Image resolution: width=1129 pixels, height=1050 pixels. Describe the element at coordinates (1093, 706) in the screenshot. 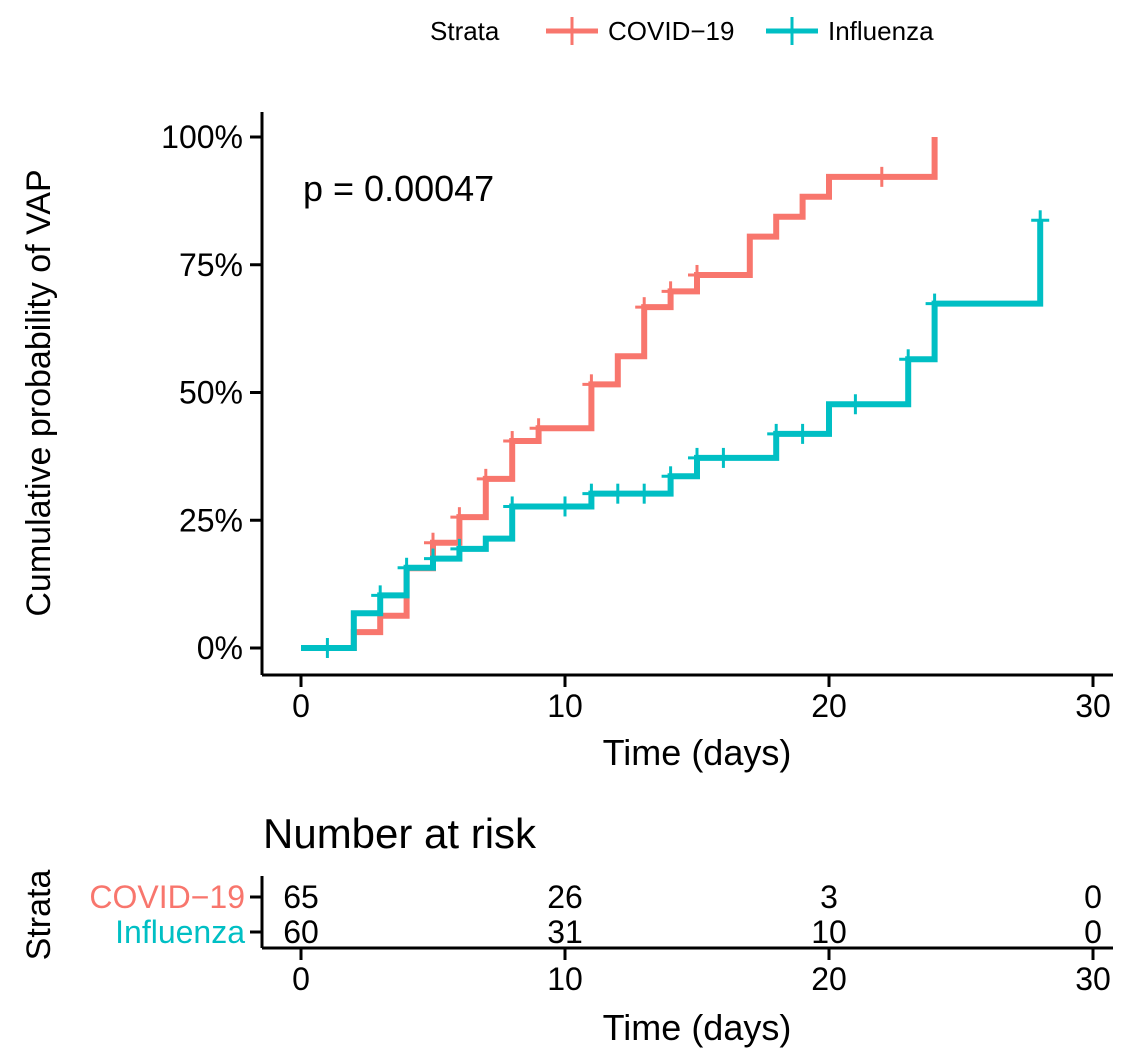

I see `x-tick-label: 30` at that location.